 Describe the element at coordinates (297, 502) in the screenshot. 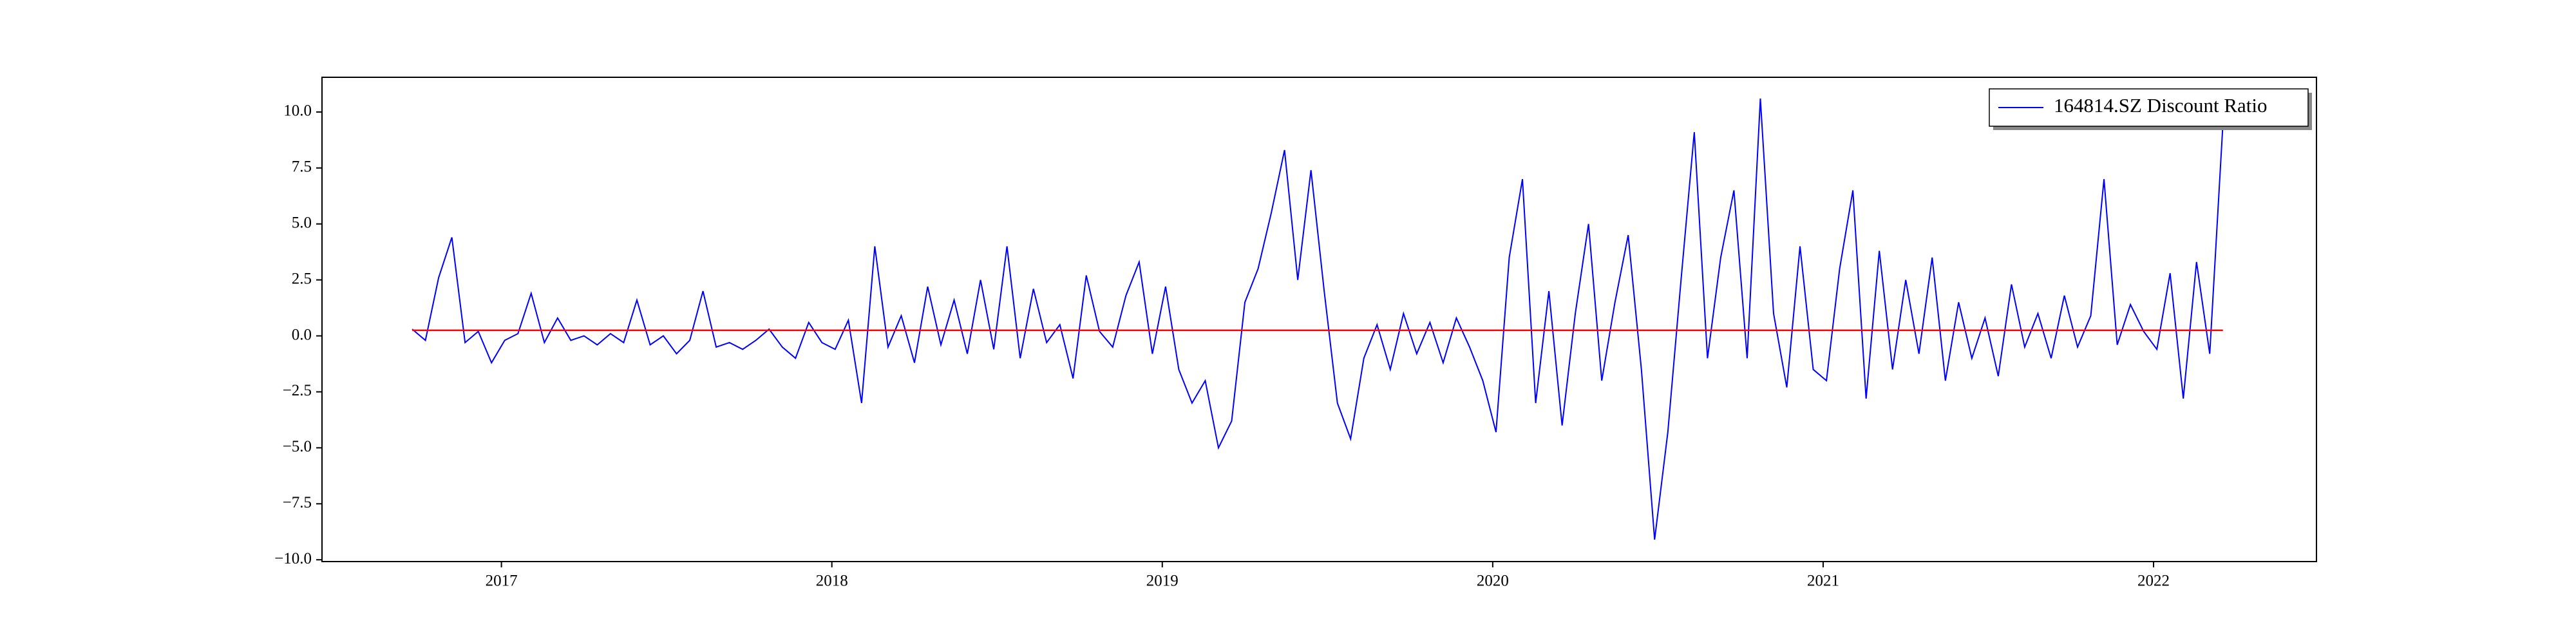

I see `y-tick-label: −7.5` at that location.